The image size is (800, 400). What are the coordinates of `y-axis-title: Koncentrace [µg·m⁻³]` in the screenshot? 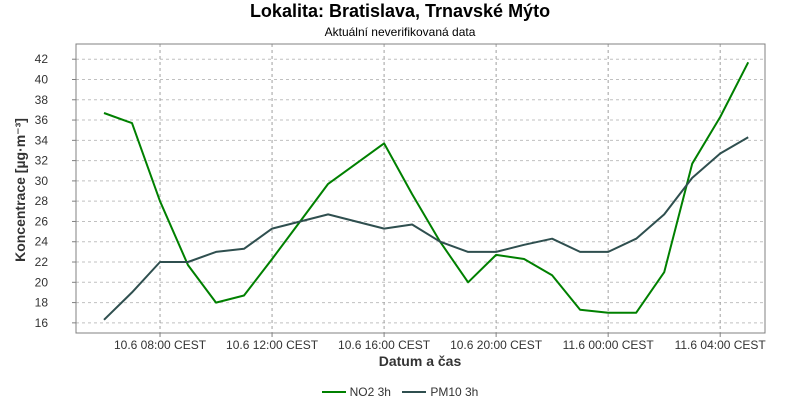 It's located at (20, 190).